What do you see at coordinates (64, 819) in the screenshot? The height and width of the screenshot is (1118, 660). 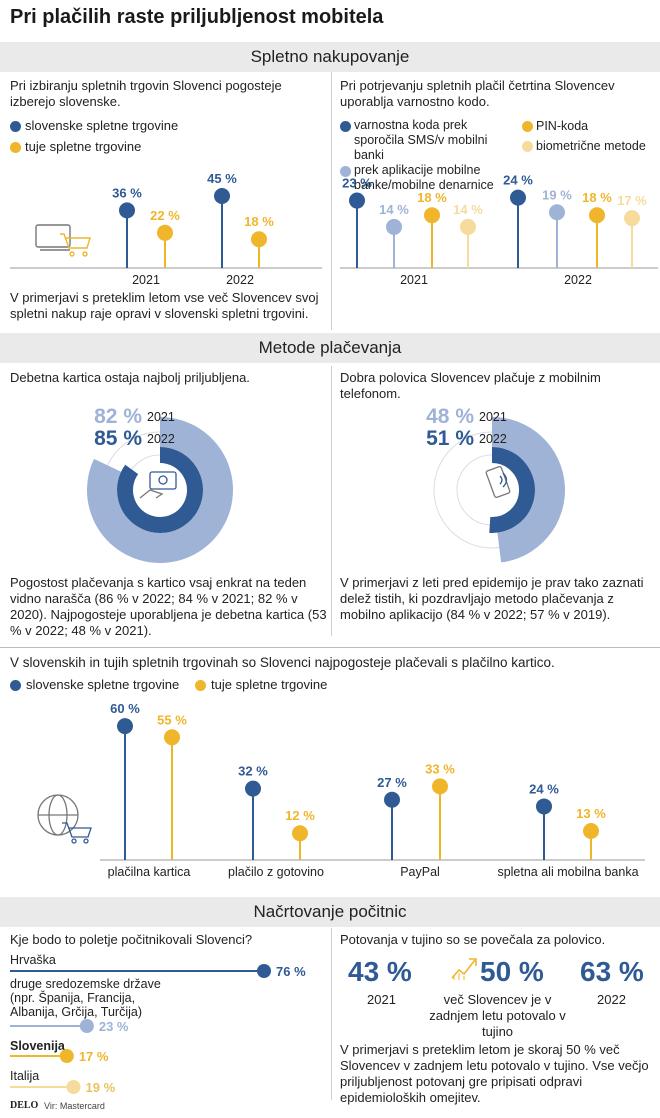 I see `globe-cart-icon` at bounding box center [64, 819].